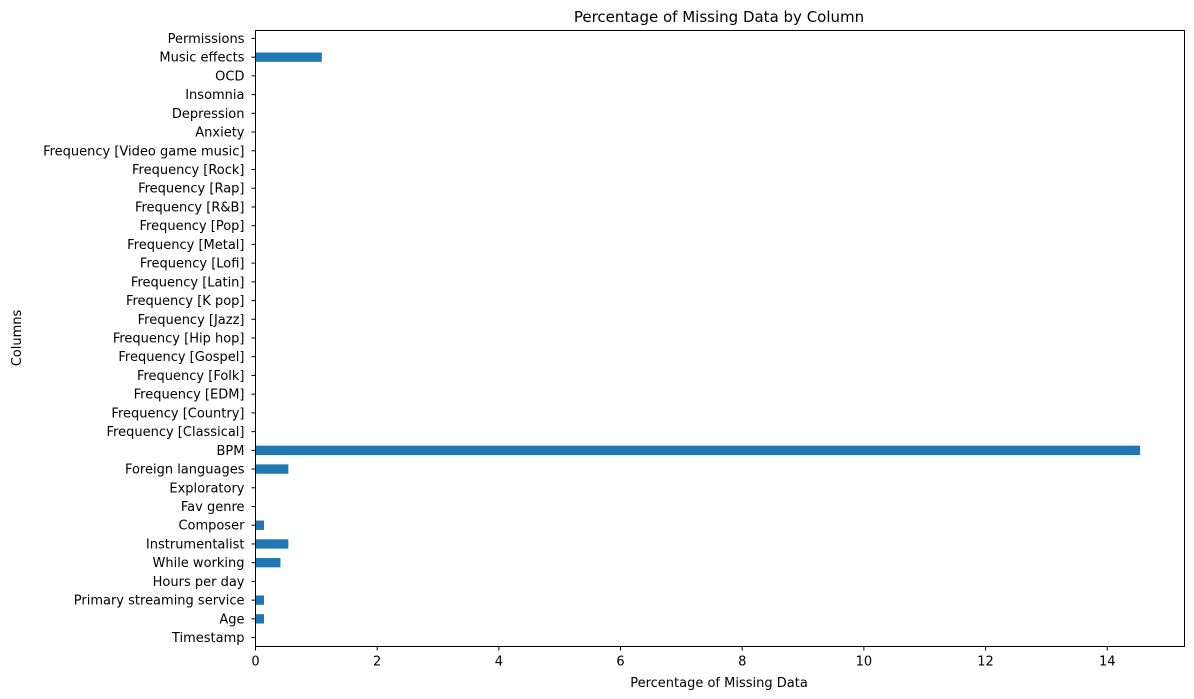 Image resolution: width=1194 pixels, height=699 pixels. I want to click on x-tick-label-6: 12, so click(985, 662).